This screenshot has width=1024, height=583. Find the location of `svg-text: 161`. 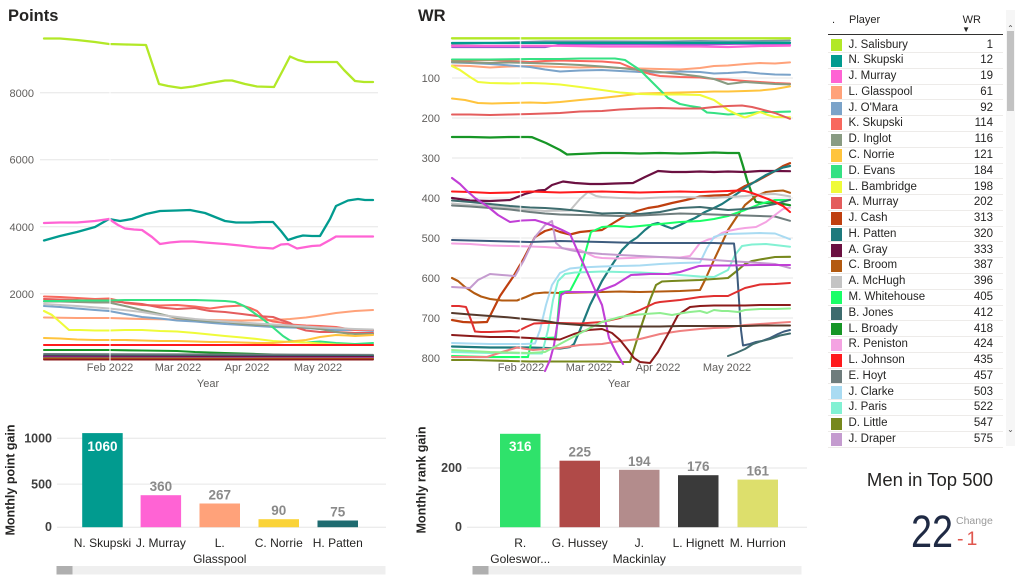

svg-text: 161 is located at coordinates (757, 471).